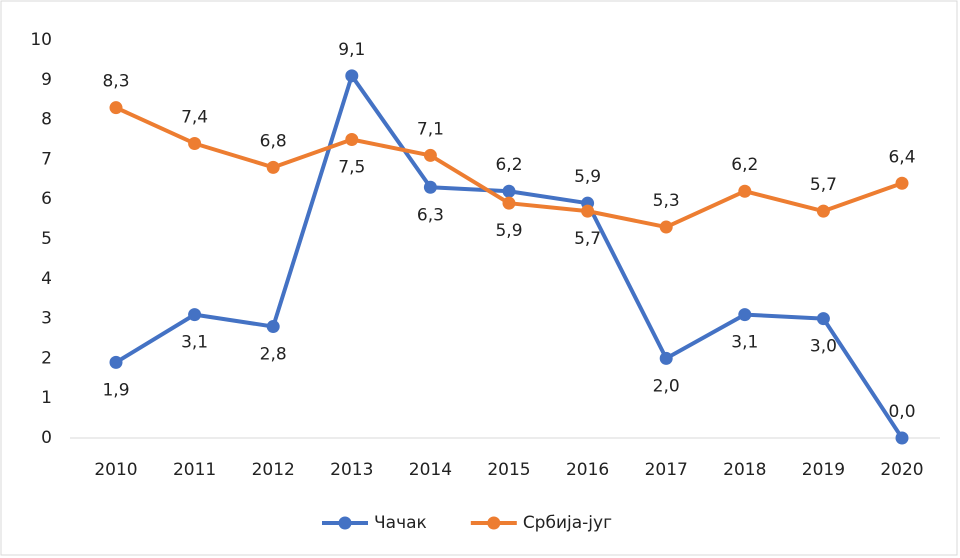  I want to click on y-tick-label: 6, so click(46, 199).